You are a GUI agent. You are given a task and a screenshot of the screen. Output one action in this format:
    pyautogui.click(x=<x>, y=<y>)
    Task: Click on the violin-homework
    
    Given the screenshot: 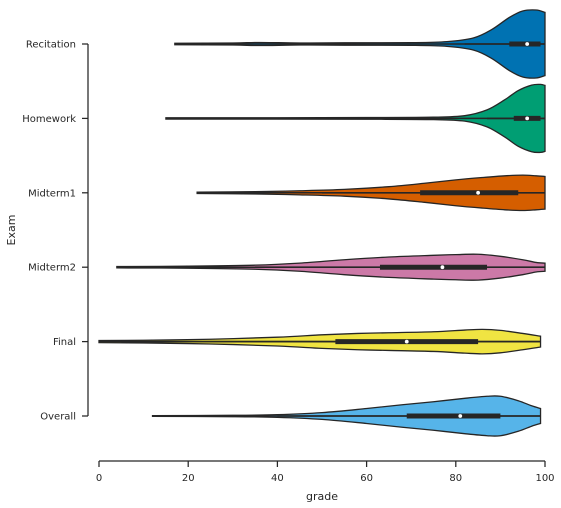 What is the action you would take?
    pyautogui.click(x=355, y=118)
    